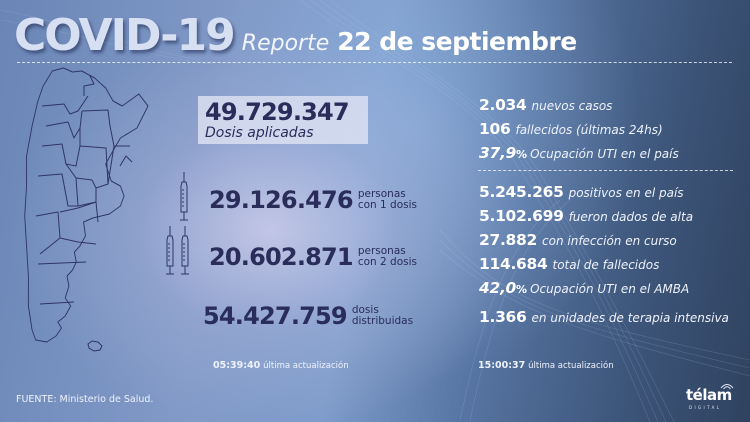 The width and height of the screenshot is (750, 422). I want to click on syringe-icon, so click(184, 196).